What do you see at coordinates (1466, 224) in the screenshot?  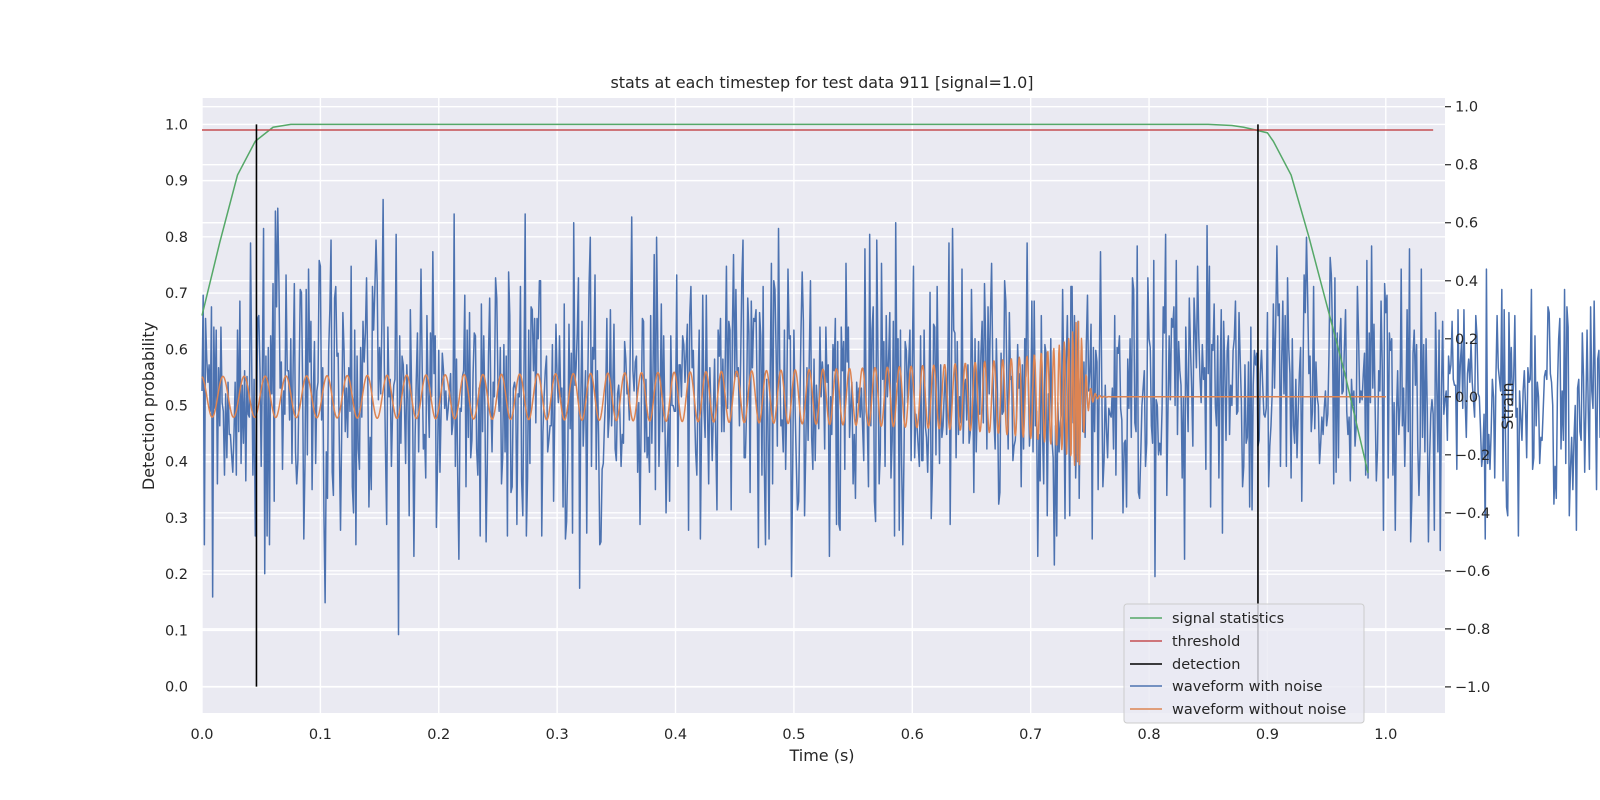 I see `y-right-tick-label: 0.6` at bounding box center [1466, 224].